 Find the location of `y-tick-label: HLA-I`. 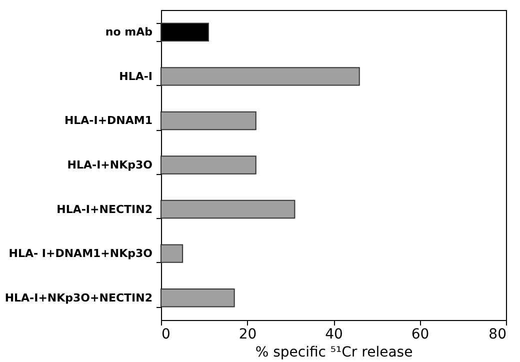

y-tick-label: HLA-I is located at coordinates (135, 76).